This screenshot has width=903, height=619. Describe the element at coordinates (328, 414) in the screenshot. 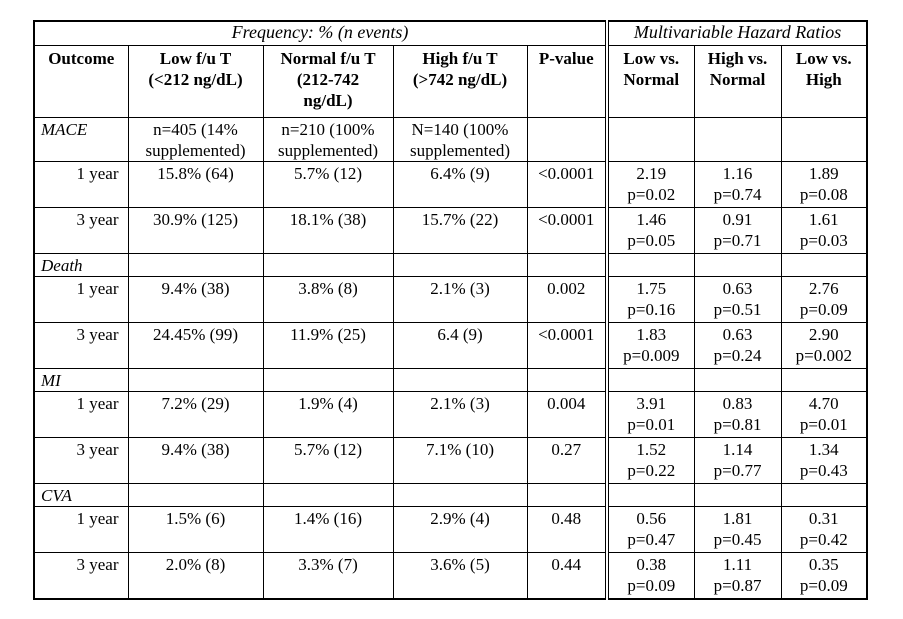

I see `freq-normal-cell: 1.9% (4)` at that location.